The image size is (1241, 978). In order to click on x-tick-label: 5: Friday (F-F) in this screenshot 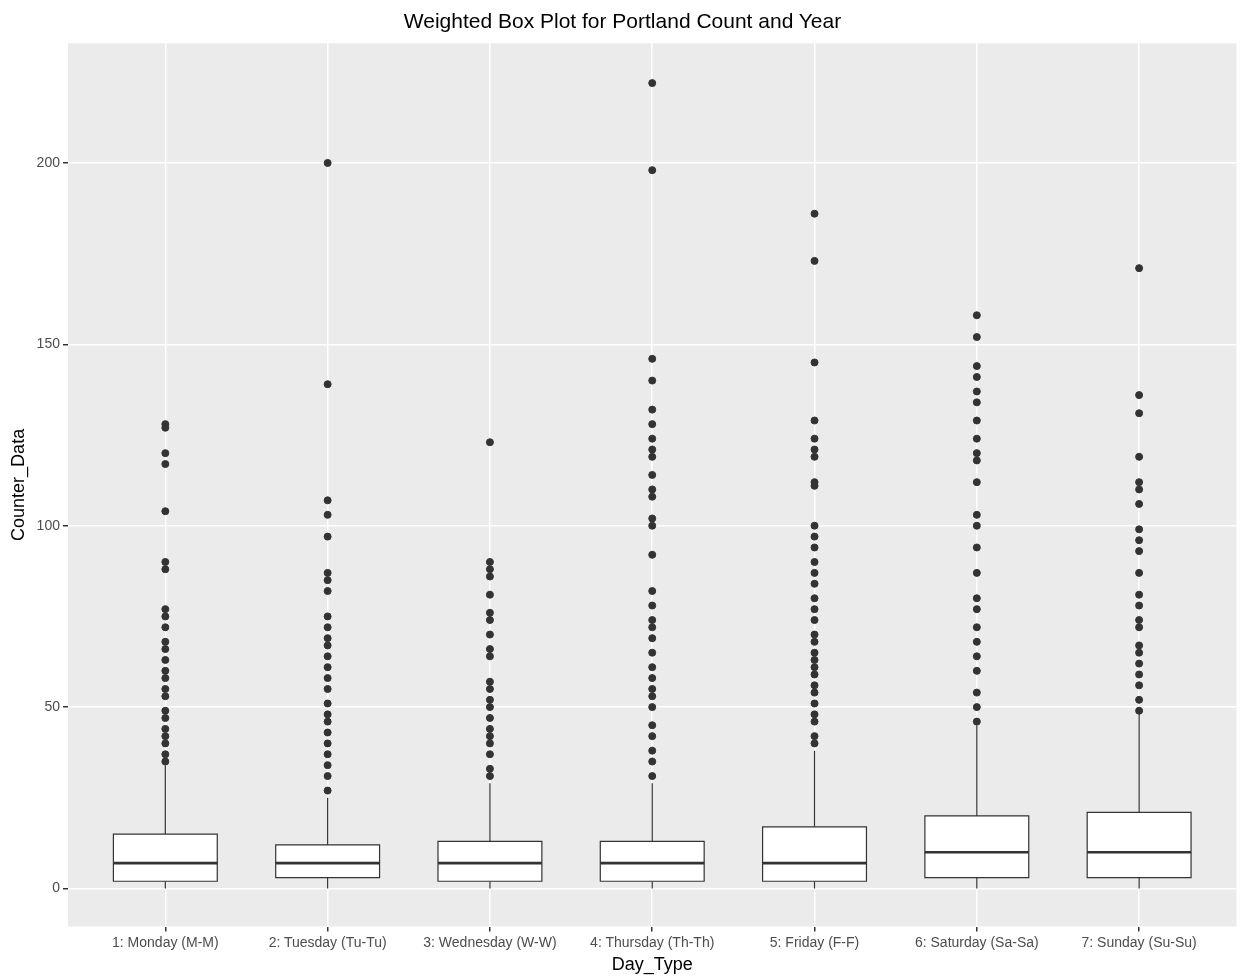, I will do `click(814, 941)`.